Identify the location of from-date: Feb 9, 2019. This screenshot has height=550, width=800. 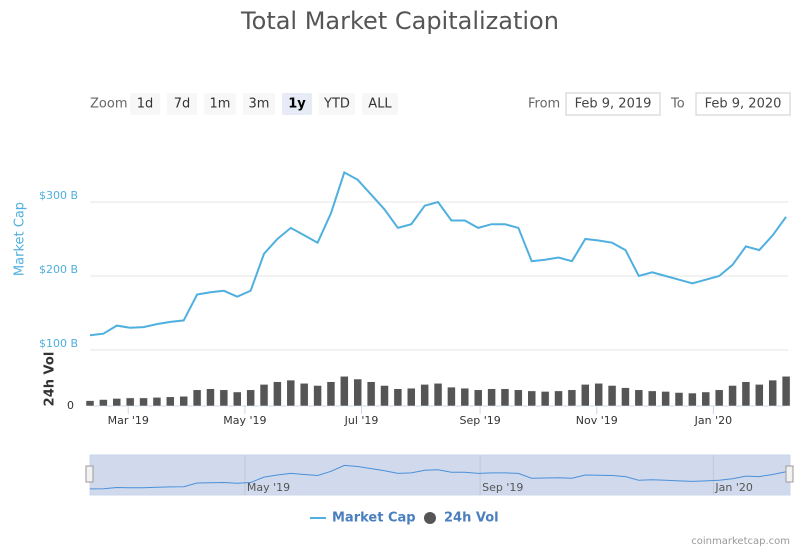
(613, 104).